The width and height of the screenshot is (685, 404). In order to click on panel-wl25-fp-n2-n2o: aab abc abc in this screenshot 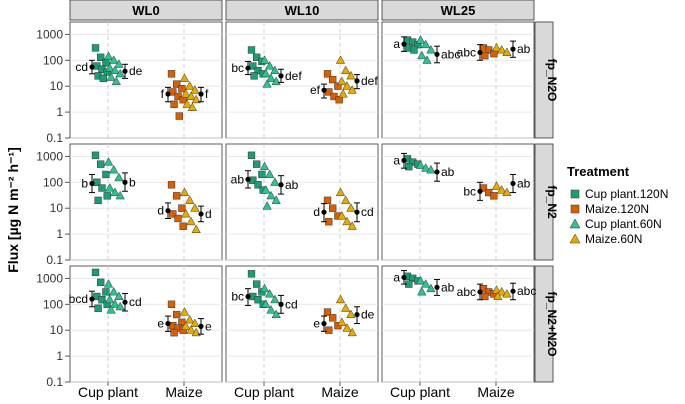, I will do `click(458, 324)`.